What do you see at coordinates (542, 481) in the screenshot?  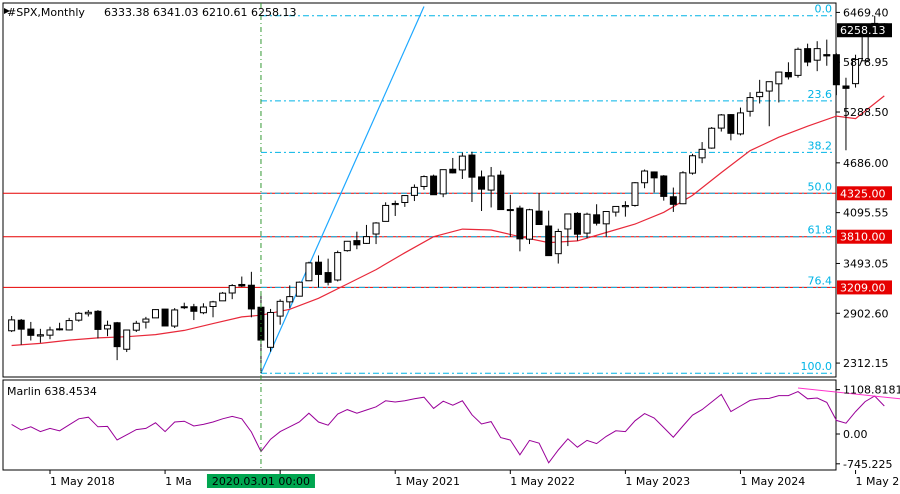 I see `time-axis-label: 1 May 2022` at bounding box center [542, 481].